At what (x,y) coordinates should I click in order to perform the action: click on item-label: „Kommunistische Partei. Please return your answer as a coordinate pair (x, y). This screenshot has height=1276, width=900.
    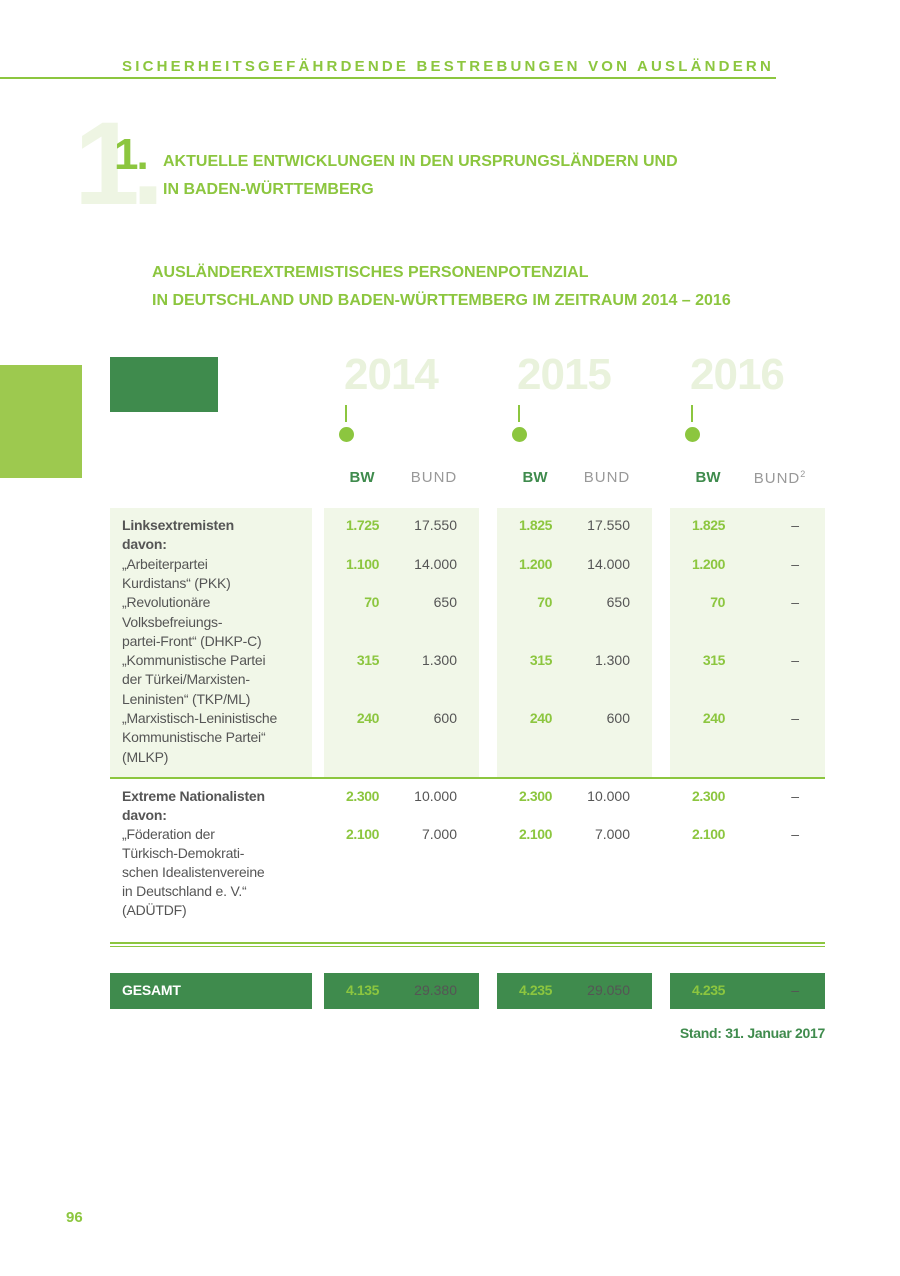
    Looking at the image, I should click on (194, 660).